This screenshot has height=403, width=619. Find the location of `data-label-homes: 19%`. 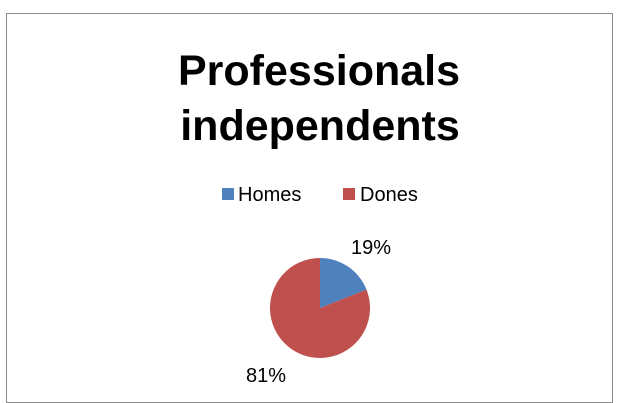

data-label-homes: 19% is located at coordinates (371, 248).